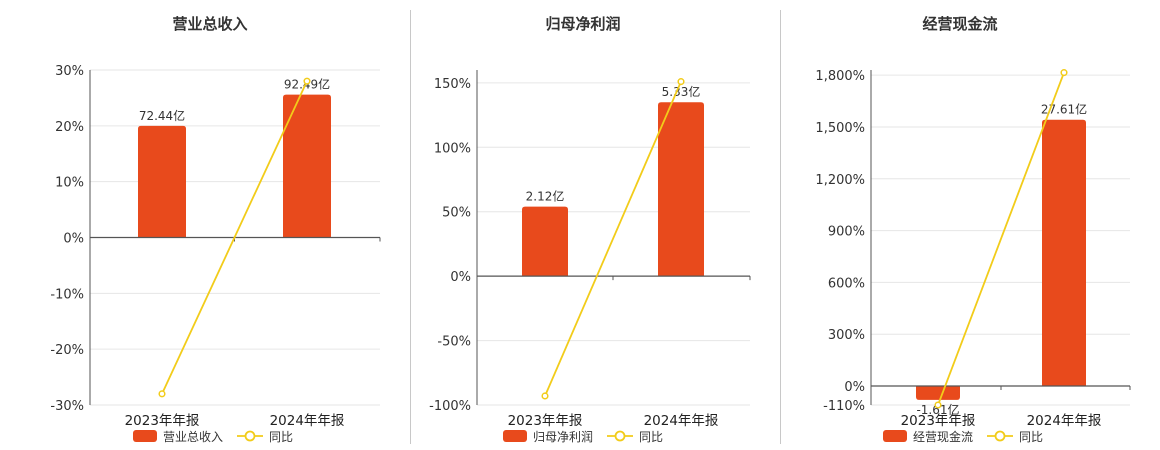 The width and height of the screenshot is (1160, 450). What do you see at coordinates (456, 213) in the screenshot?
I see `y-tick-label: 50%` at bounding box center [456, 213].